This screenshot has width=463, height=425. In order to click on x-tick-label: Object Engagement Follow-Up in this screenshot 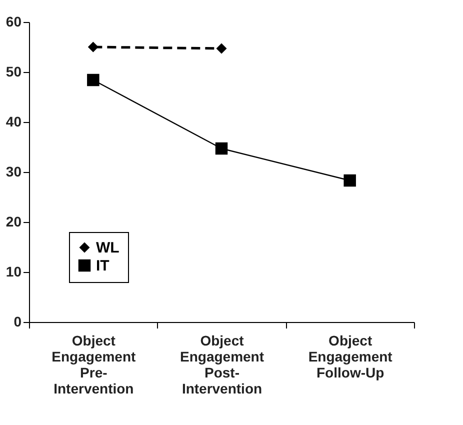, I will do `click(350, 356)`.